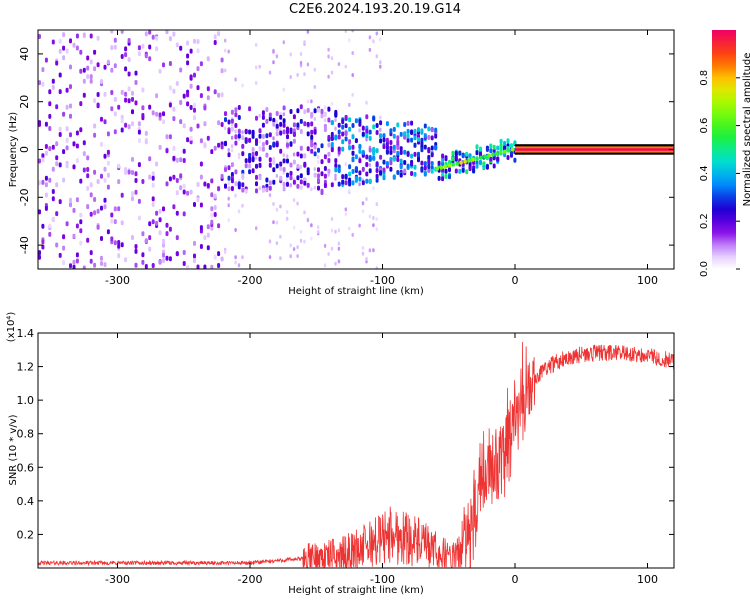 The image size is (750, 600). I want to click on colorbar-tick-label: 0.2, so click(704, 221).